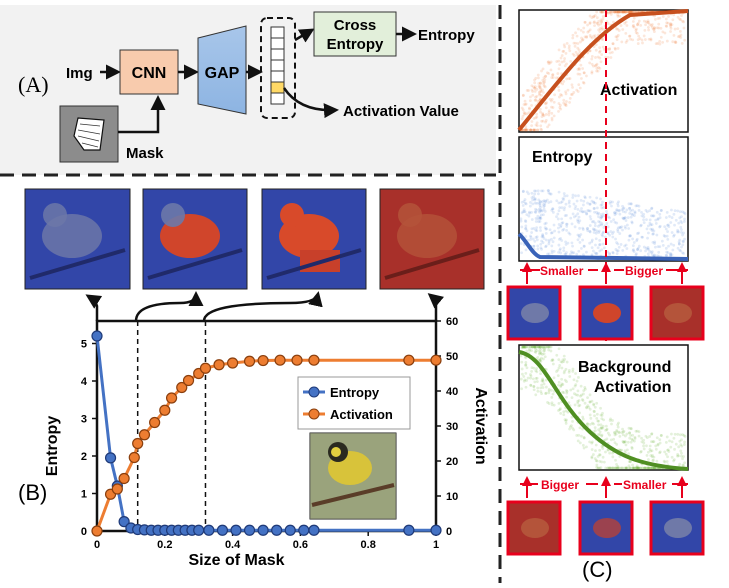 This screenshot has width=729, height=588. I want to click on series-point-entropy, so click(97, 336).